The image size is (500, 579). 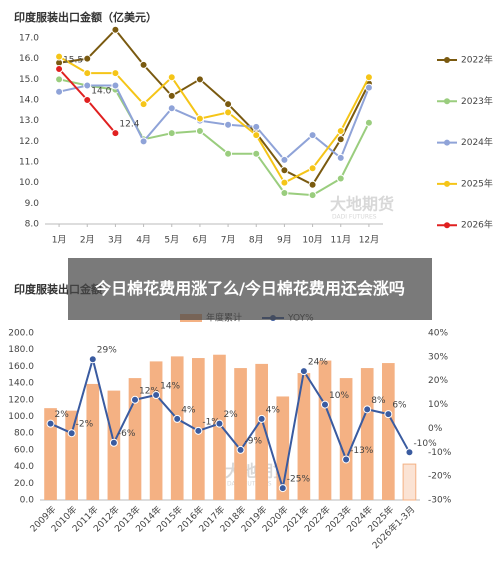 I want to click on y-tick-label: 11.0, so click(x=29, y=163).